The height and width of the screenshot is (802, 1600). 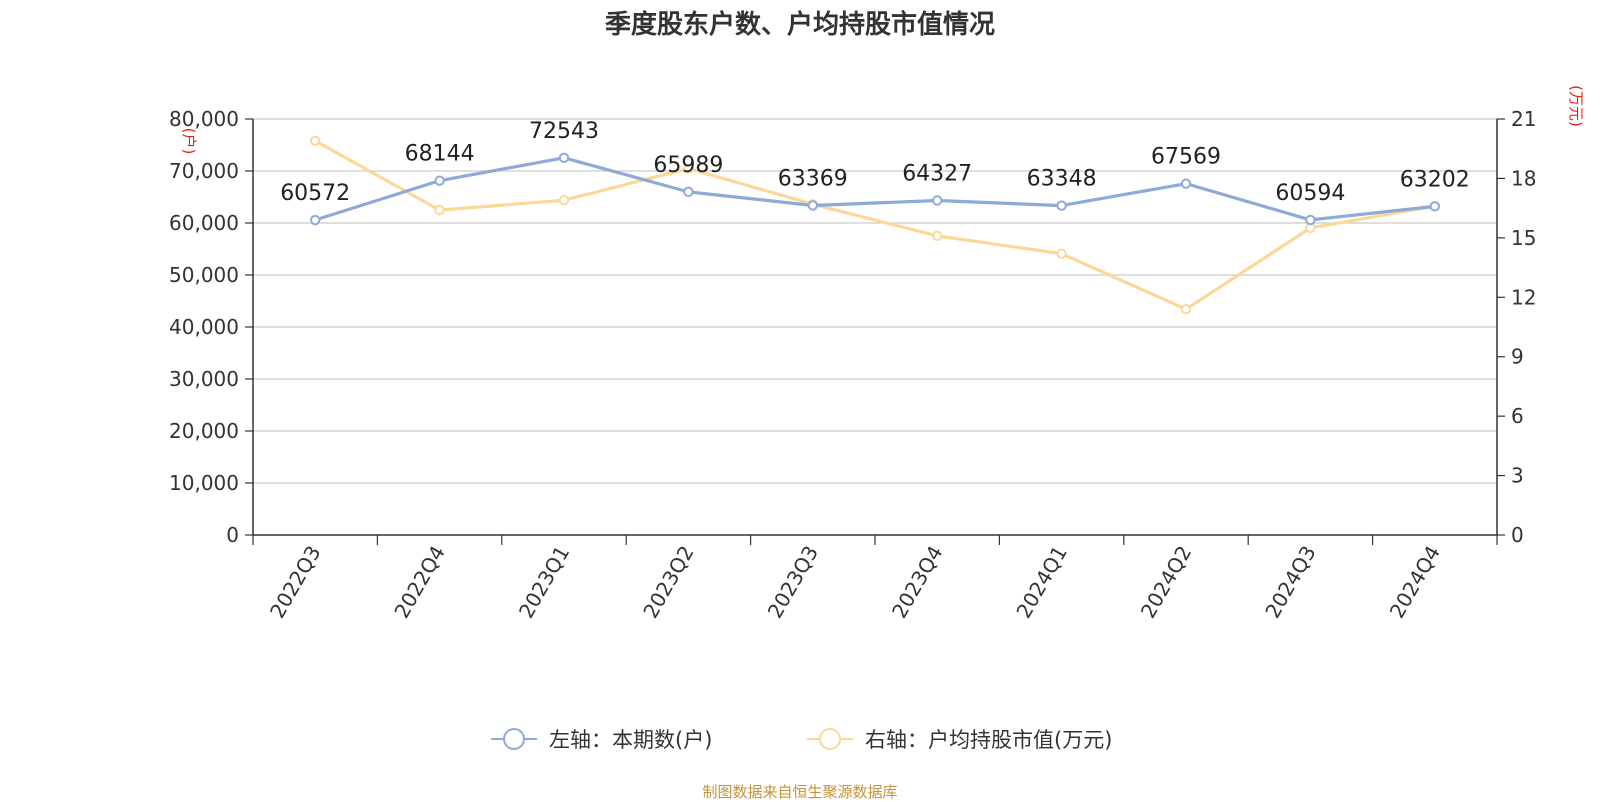 I want to click on data-label: 65989, so click(x=688, y=165).